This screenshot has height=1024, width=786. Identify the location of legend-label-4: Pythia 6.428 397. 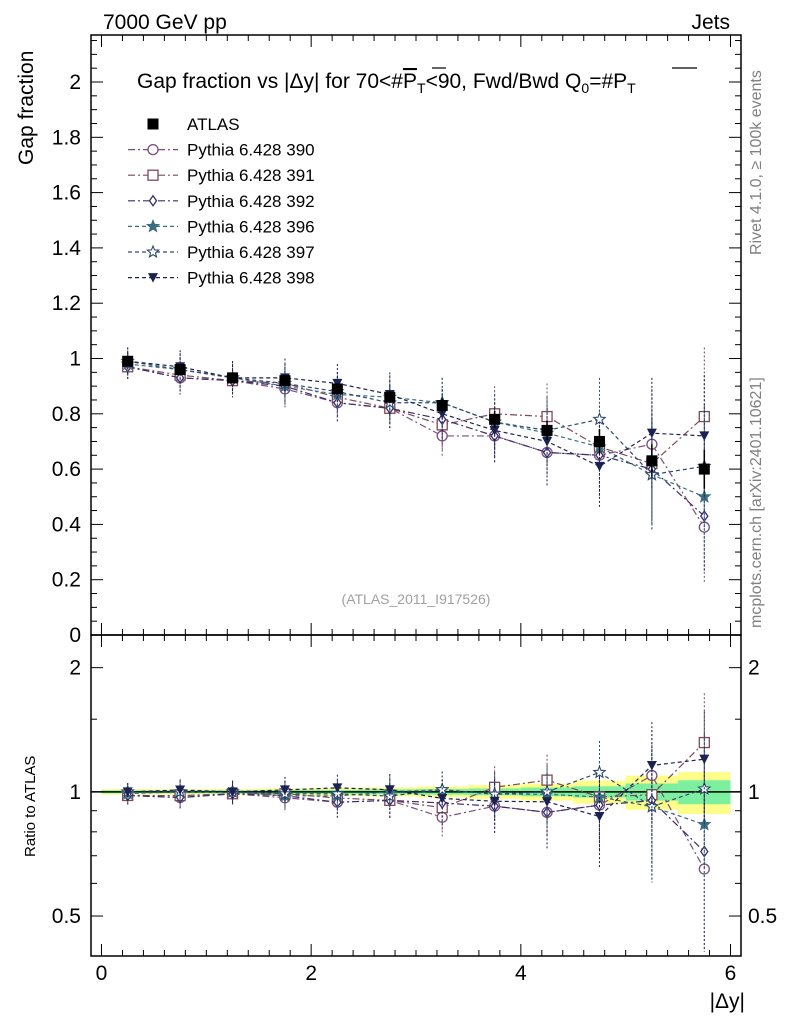
(251, 252).